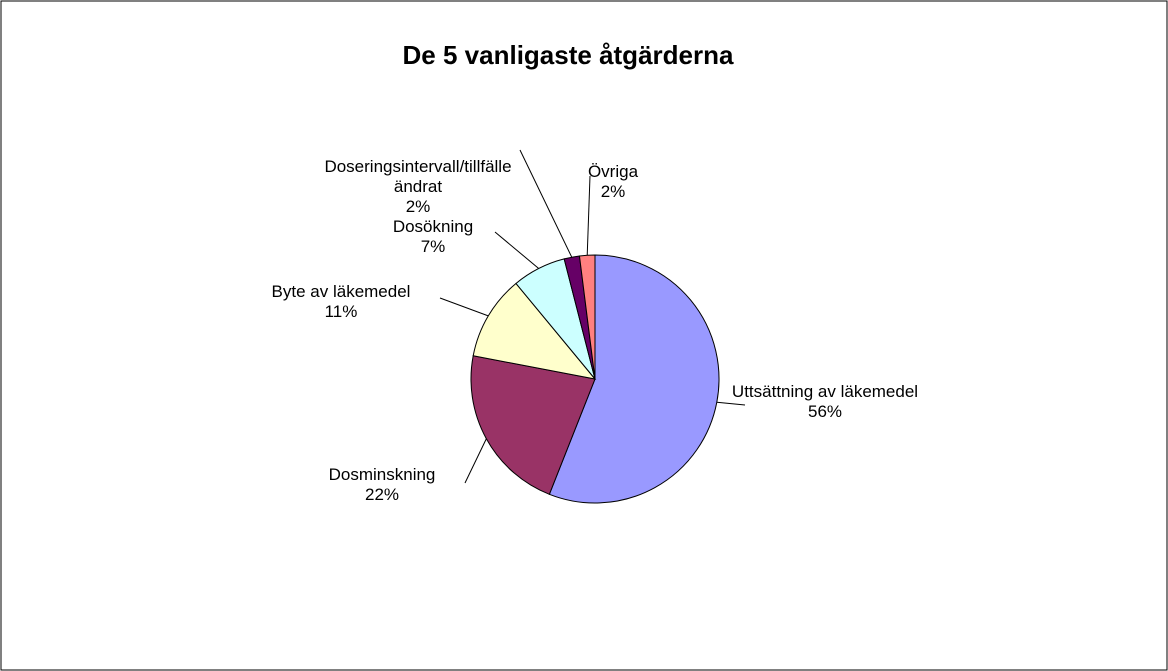  Describe the element at coordinates (568, 55) in the screenshot. I see `chart-title: De 5 vanligaste åtgärderna` at that location.